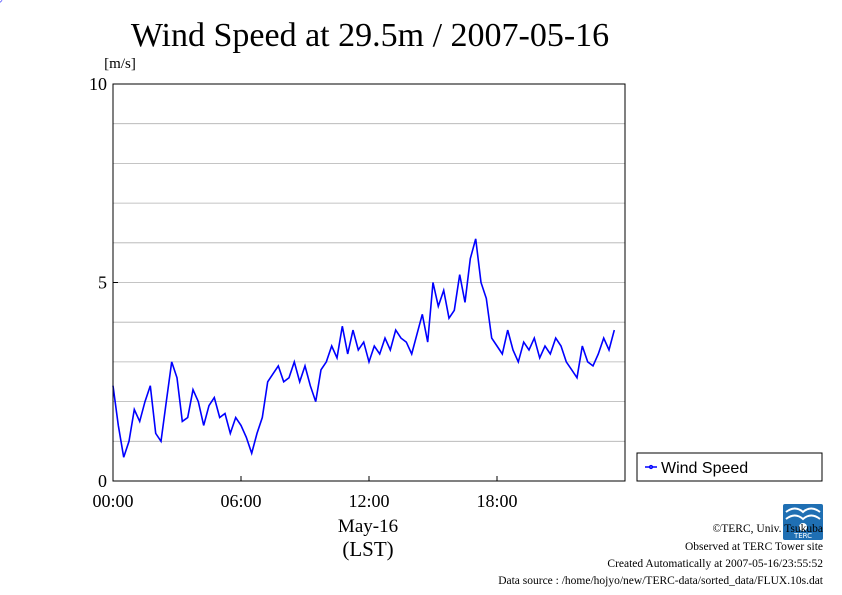 This screenshot has height=595, width=842. I want to click on y-tick-label: 10, so click(98, 84).